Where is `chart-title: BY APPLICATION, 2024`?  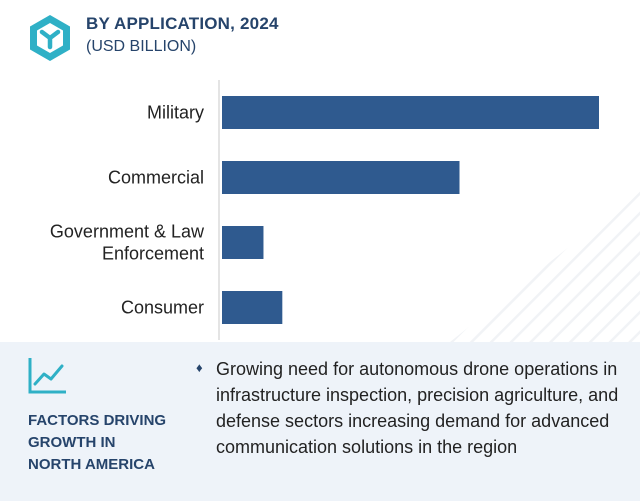
chart-title: BY APPLICATION, 2024 is located at coordinates (182, 23).